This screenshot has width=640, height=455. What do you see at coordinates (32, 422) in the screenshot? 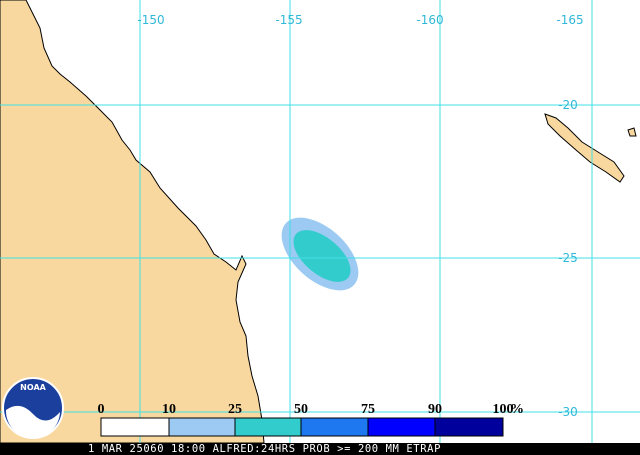
I see `logo-wave` at bounding box center [32, 422].